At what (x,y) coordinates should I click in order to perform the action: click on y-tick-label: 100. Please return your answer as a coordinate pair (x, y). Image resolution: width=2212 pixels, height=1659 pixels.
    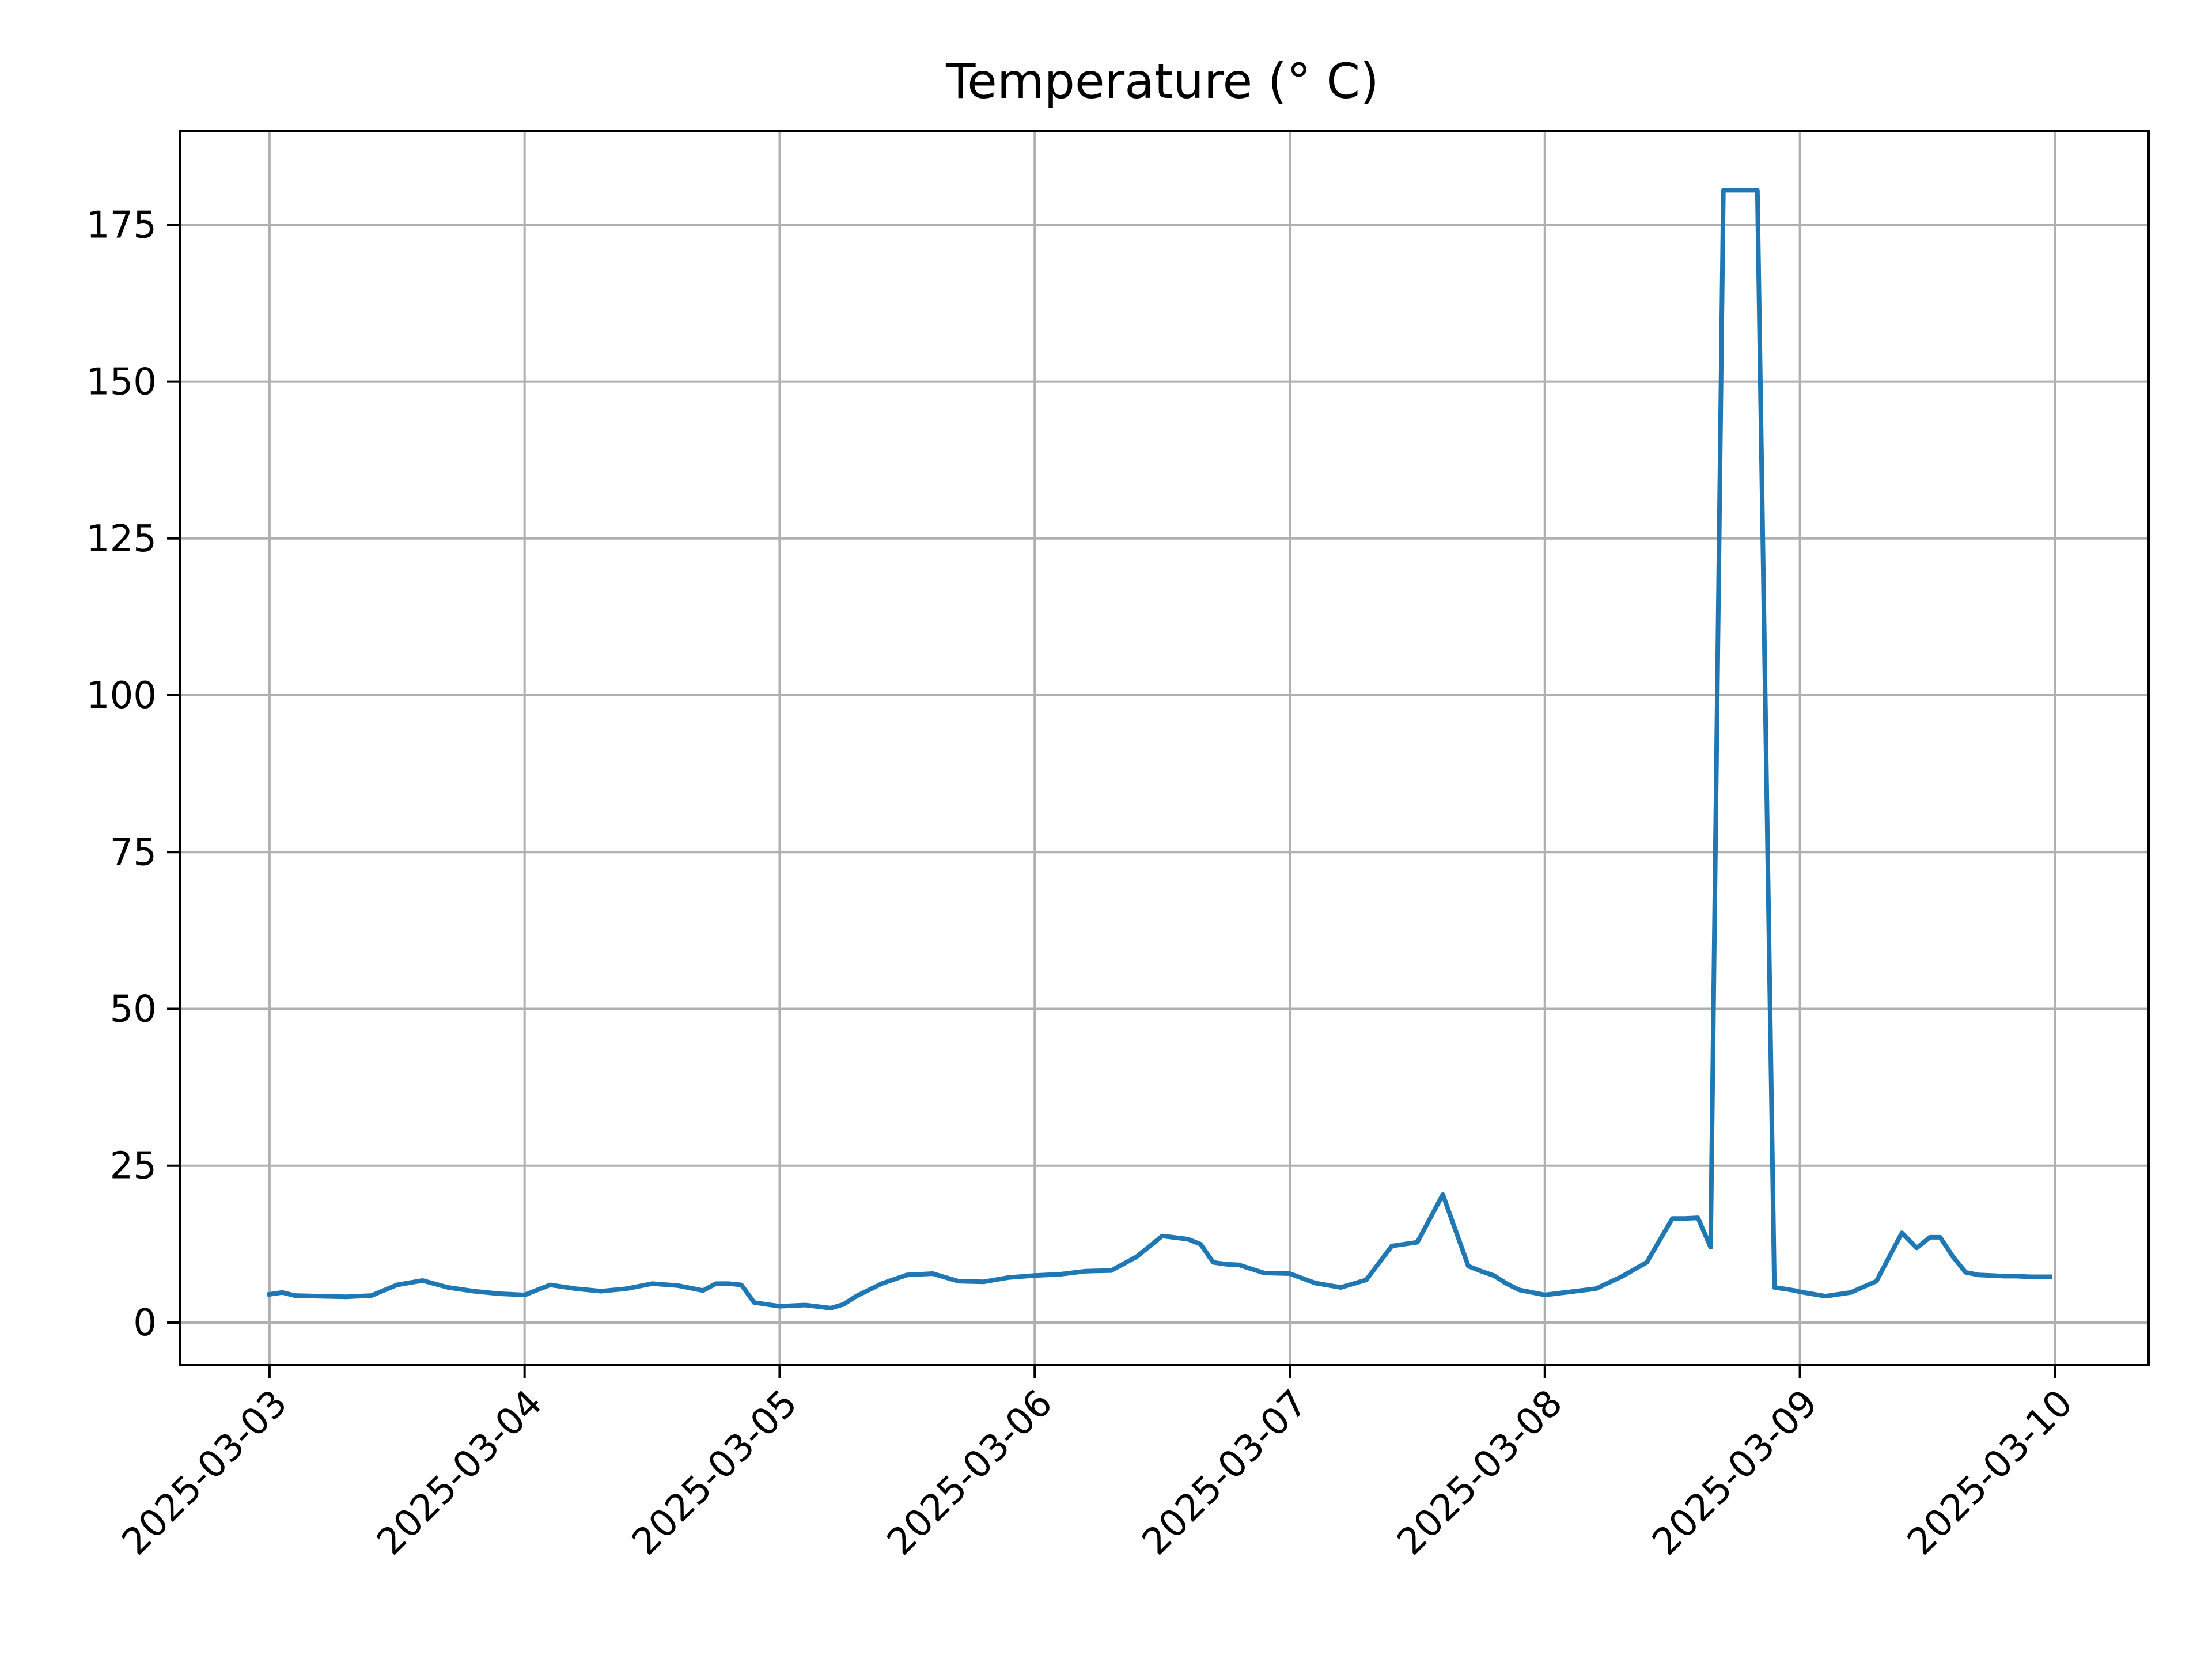
    Looking at the image, I should click on (121, 696).